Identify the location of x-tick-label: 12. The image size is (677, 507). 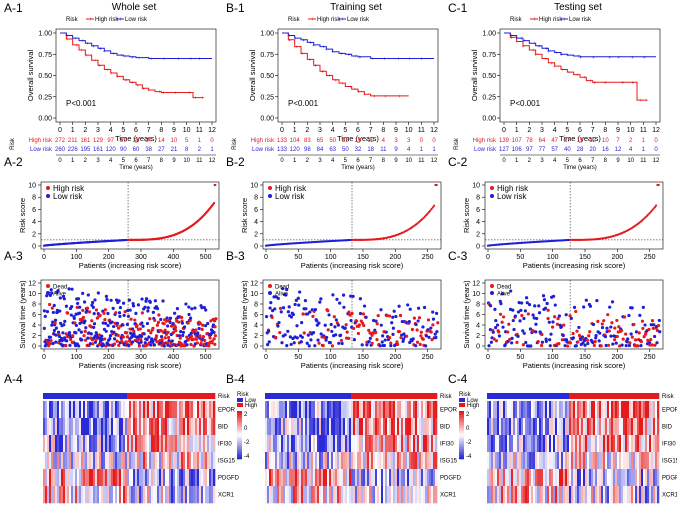
(212, 130).